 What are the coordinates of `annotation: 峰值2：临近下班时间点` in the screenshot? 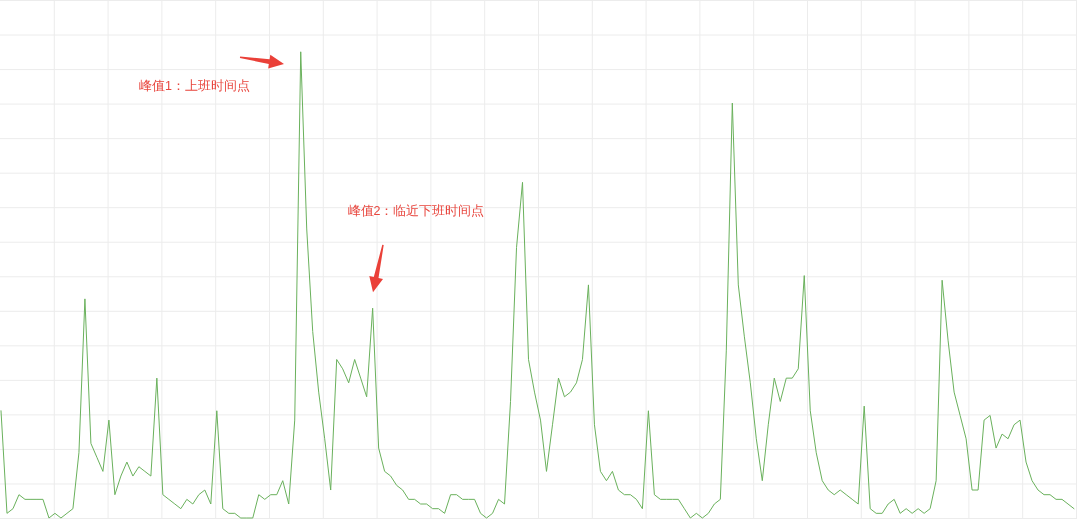 It's located at (416, 210).